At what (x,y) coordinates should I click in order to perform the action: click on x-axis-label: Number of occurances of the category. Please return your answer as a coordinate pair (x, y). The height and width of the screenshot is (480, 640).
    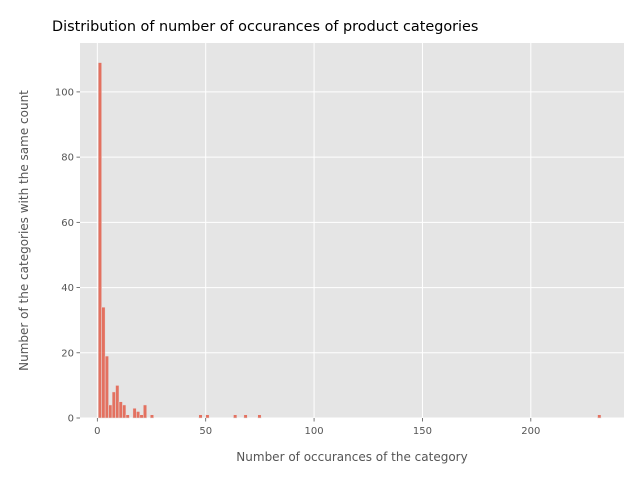
    Looking at the image, I should click on (351, 457).